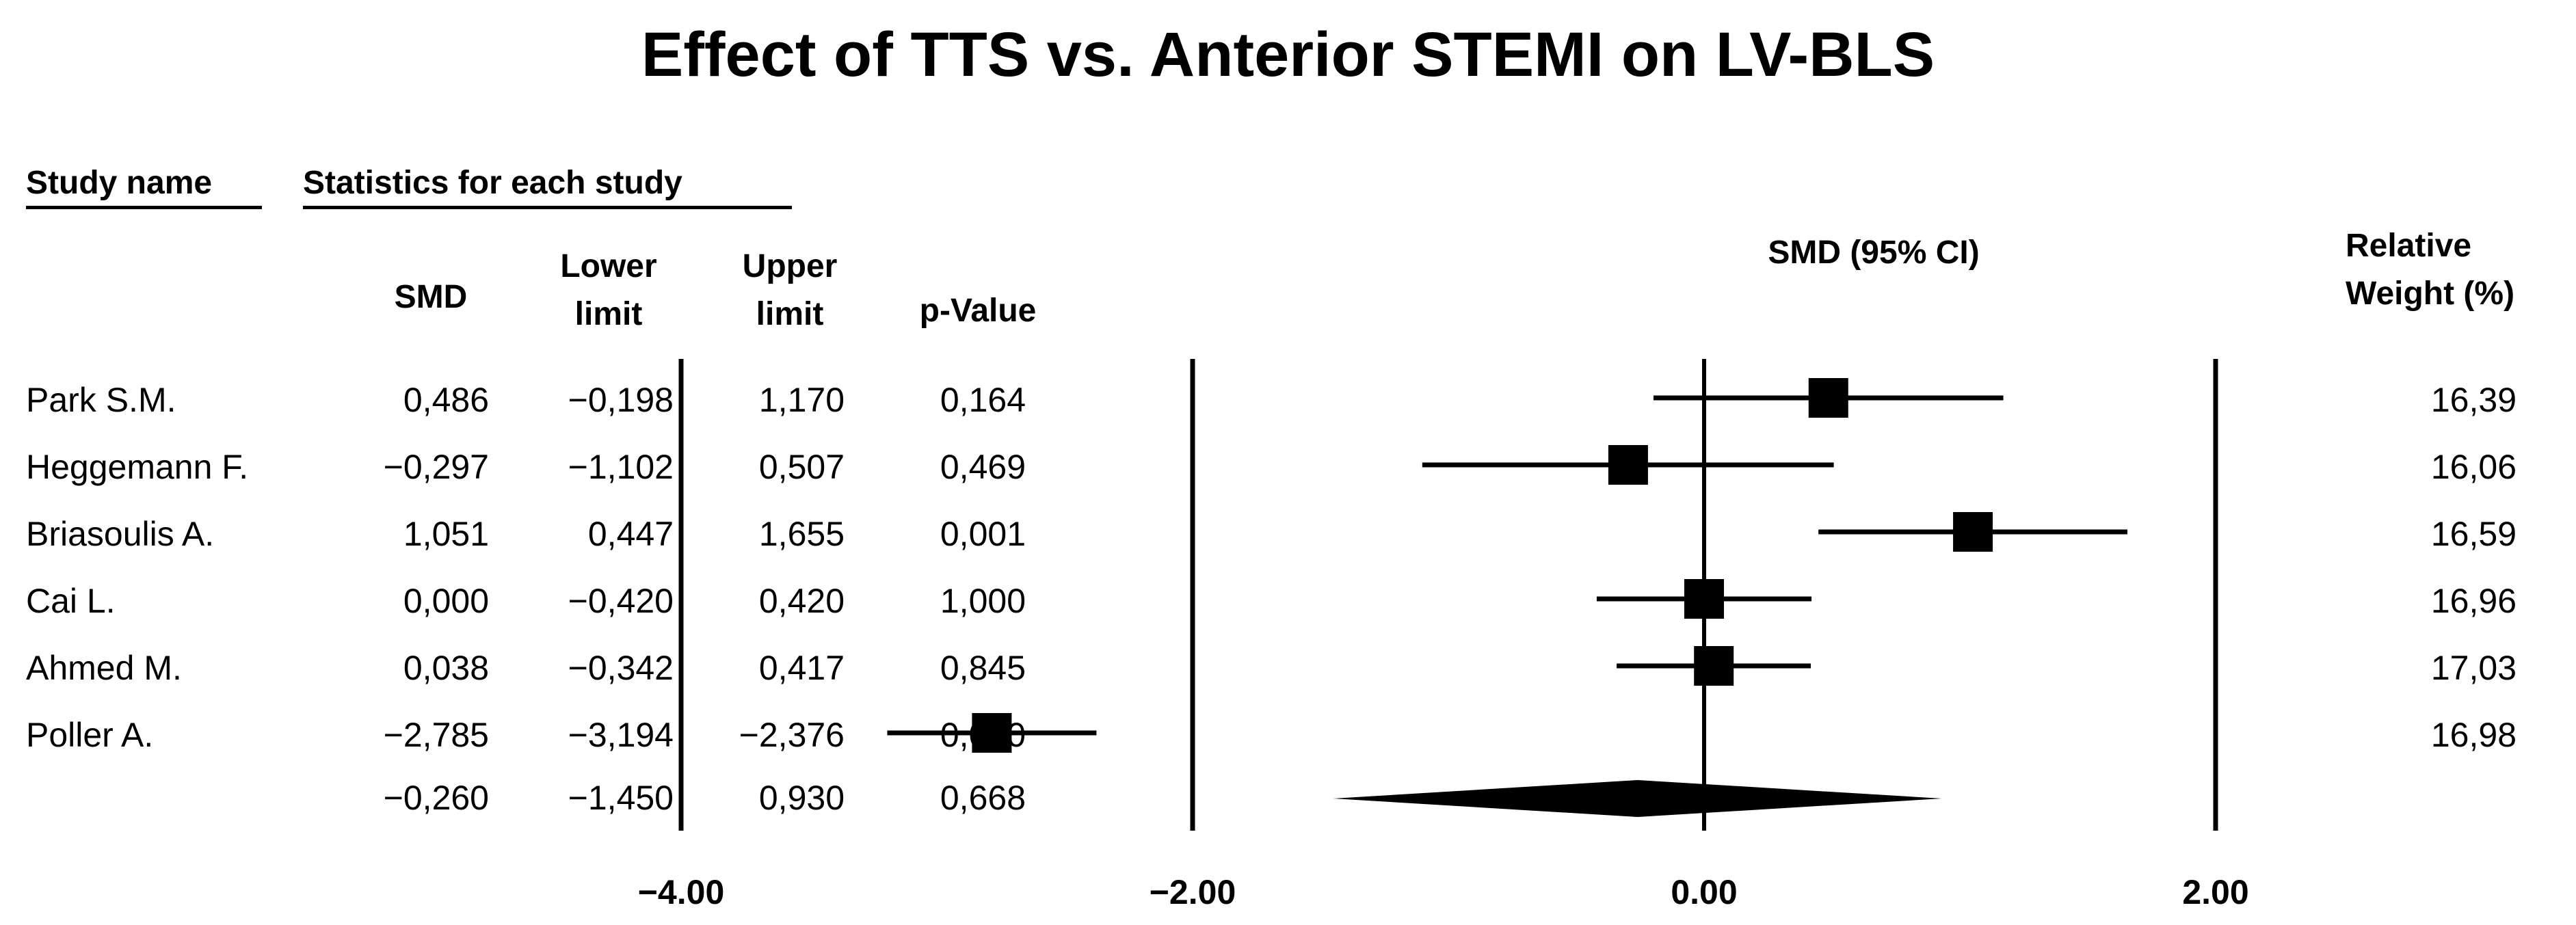  Describe the element at coordinates (101, 400) in the screenshot. I see `study-name: Park S.M.` at that location.